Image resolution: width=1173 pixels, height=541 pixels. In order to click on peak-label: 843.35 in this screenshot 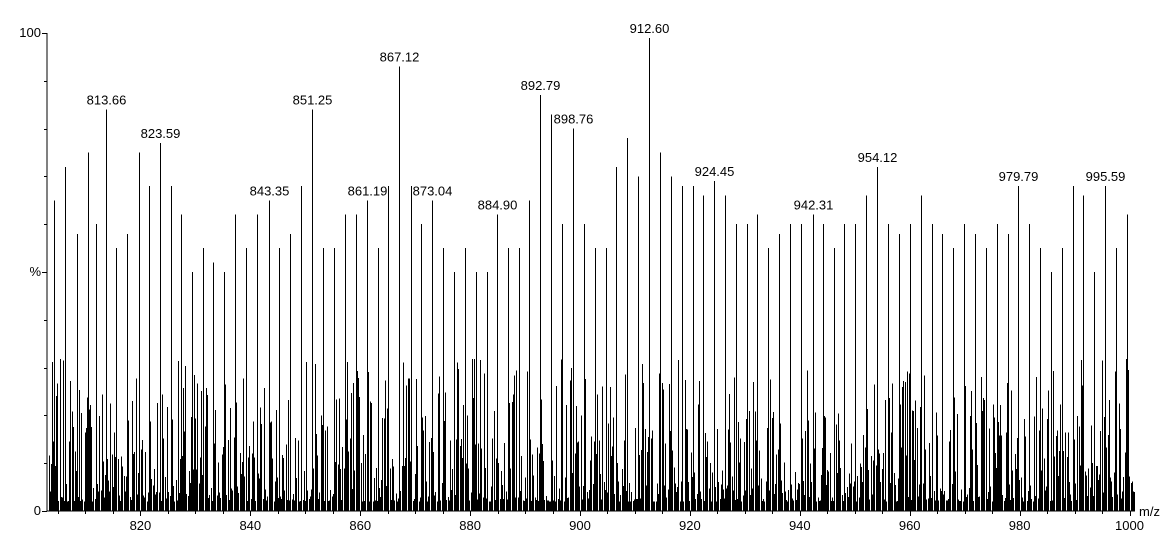, I will do `click(270, 190)`.